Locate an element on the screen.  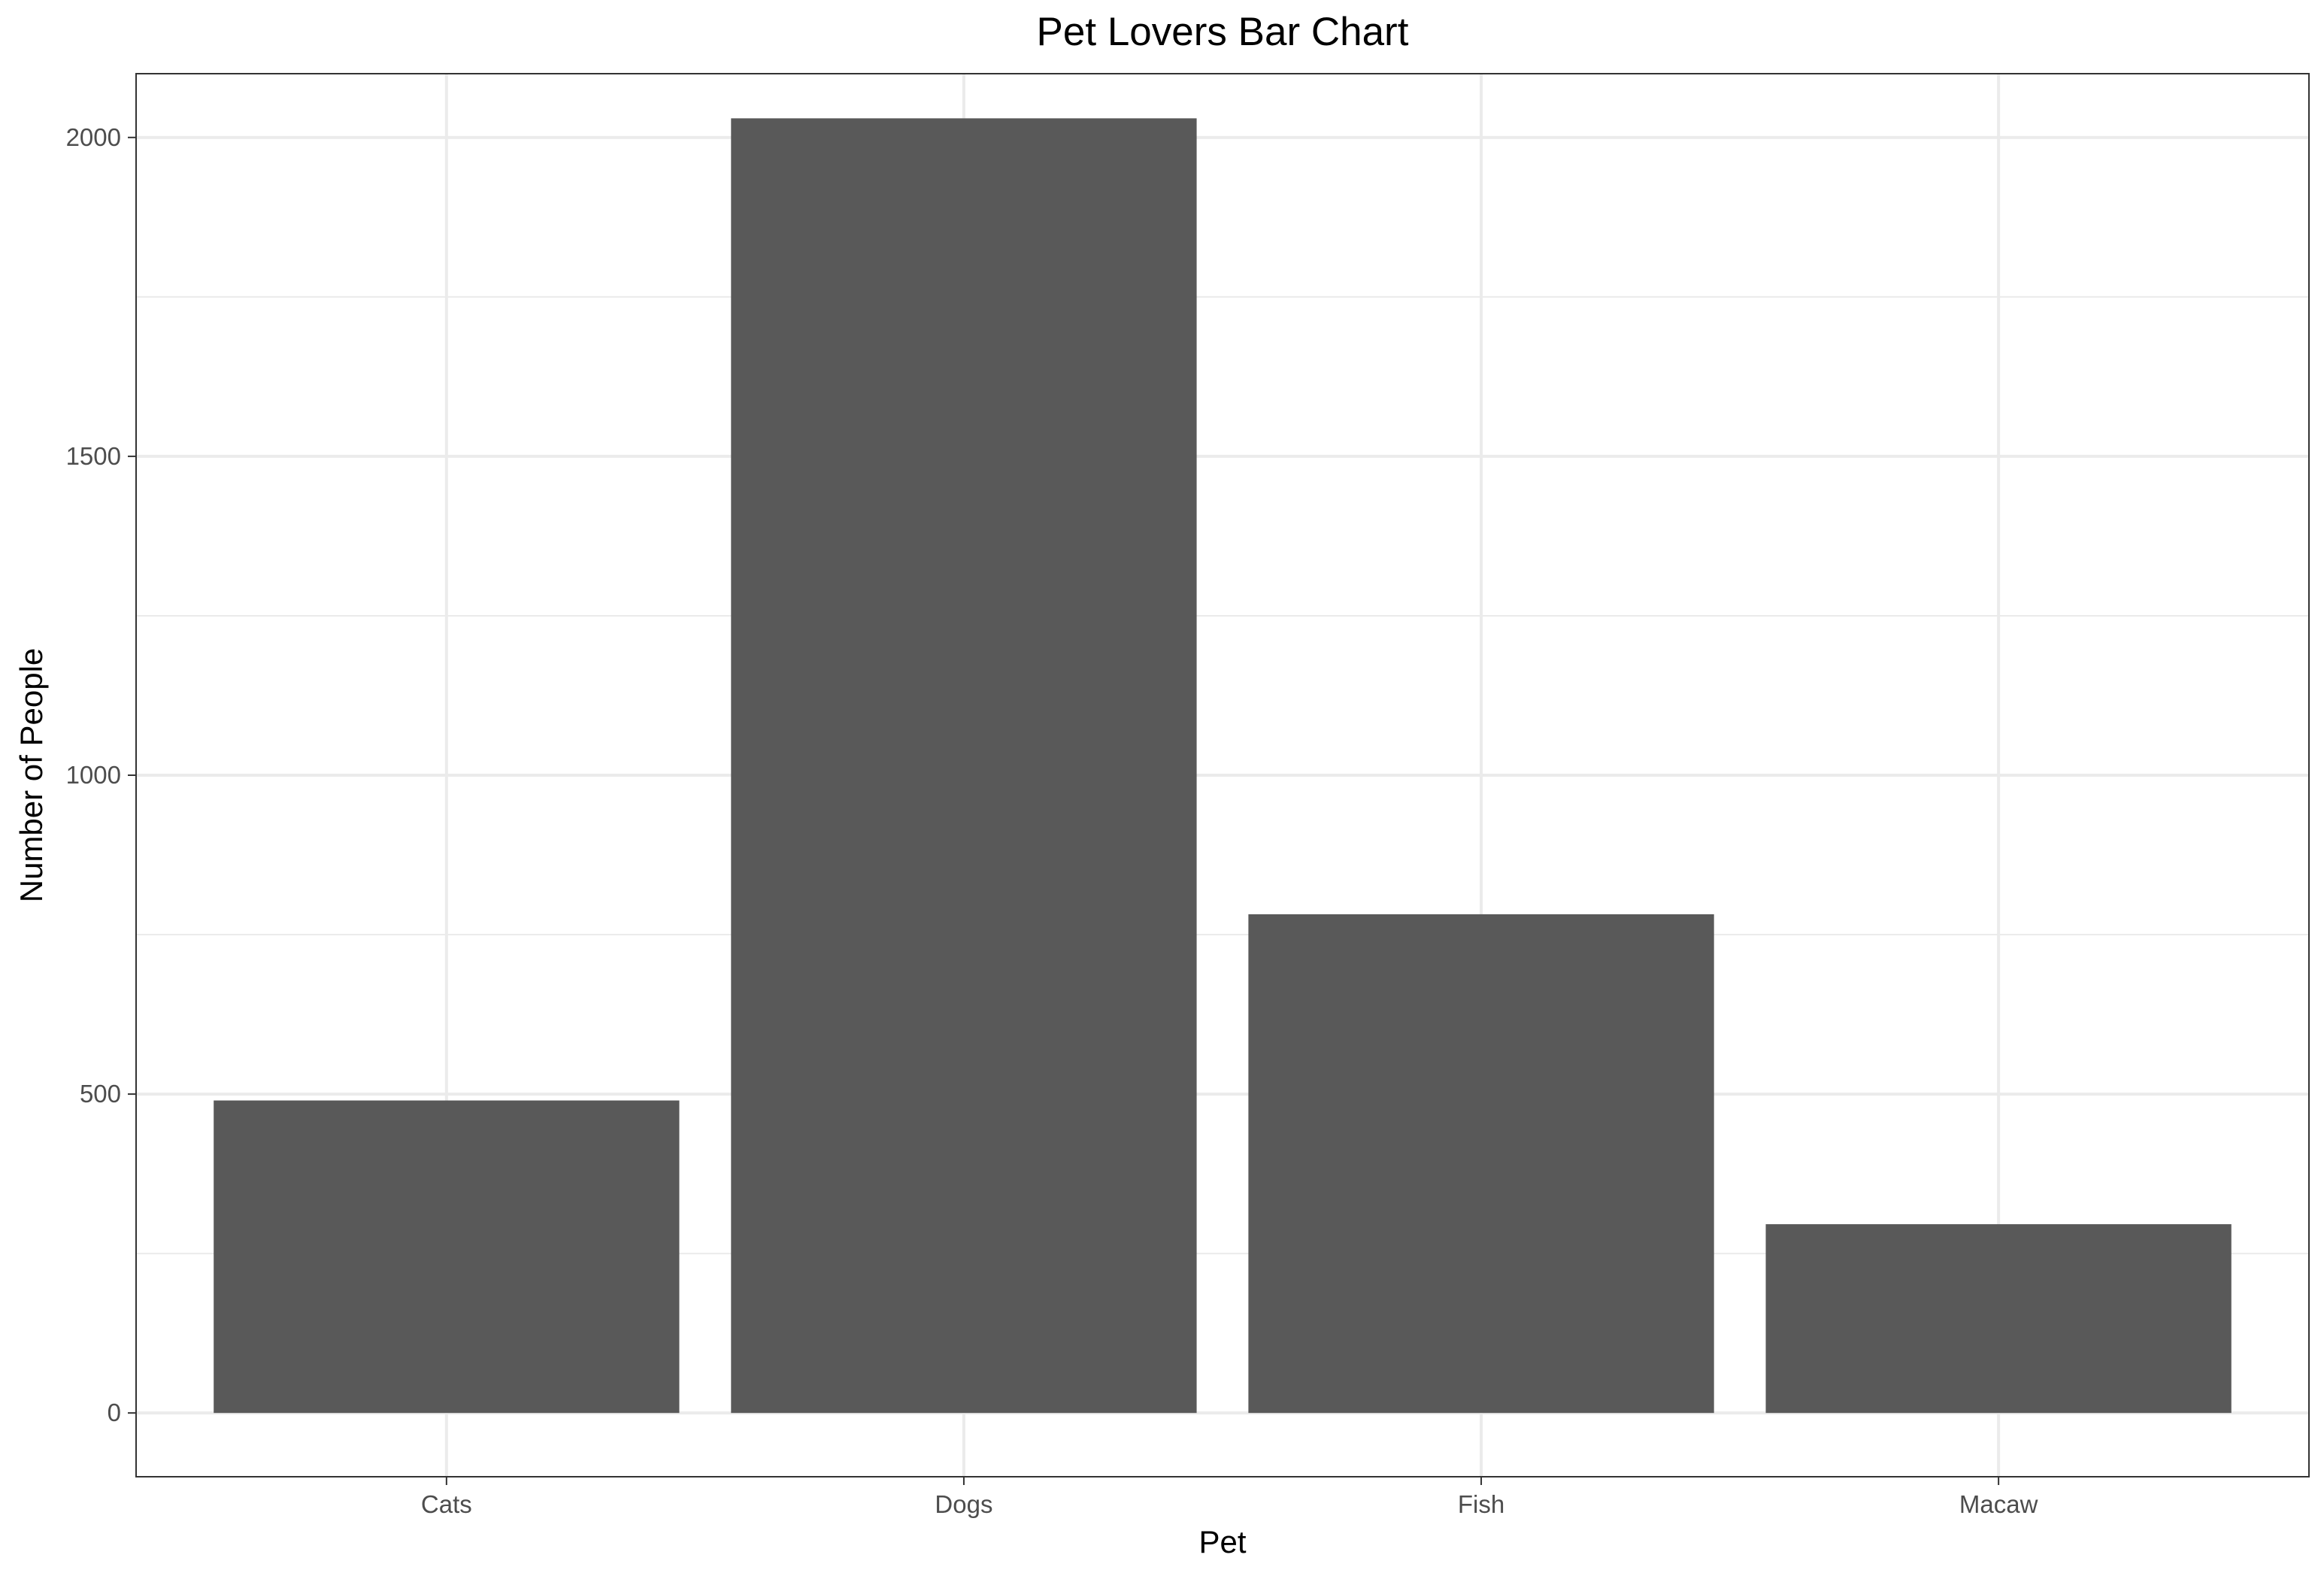
y-axis-title: Number of People is located at coordinates (31, 775).